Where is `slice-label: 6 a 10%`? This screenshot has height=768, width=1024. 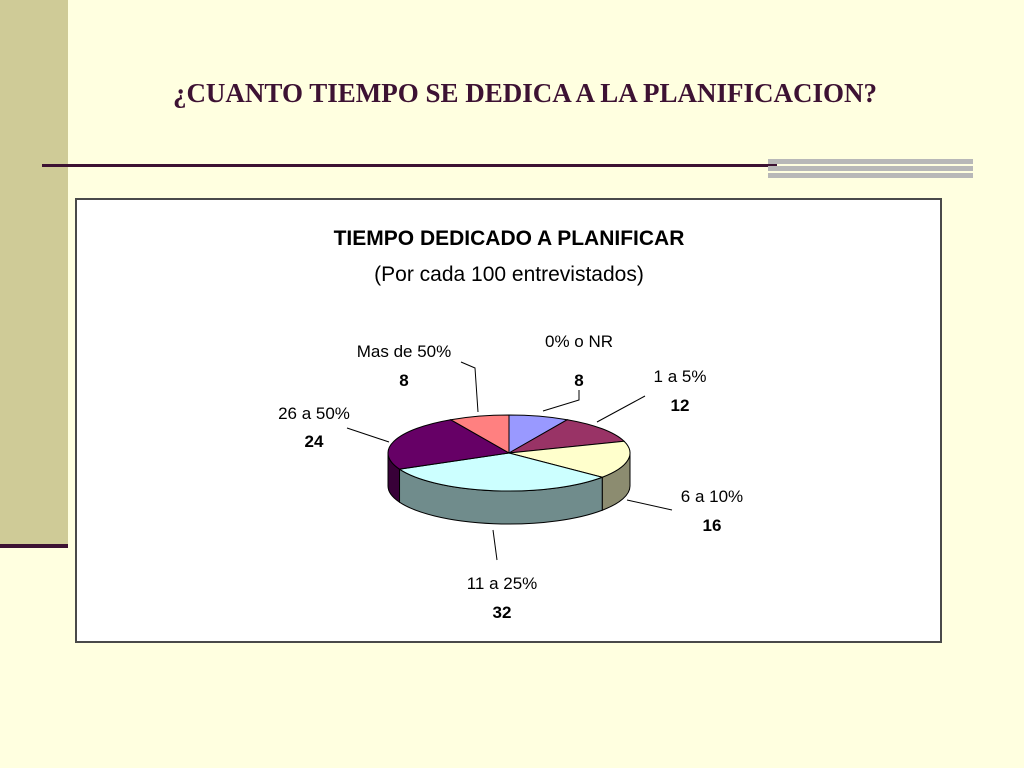
slice-label: 6 a 10% is located at coordinates (712, 496).